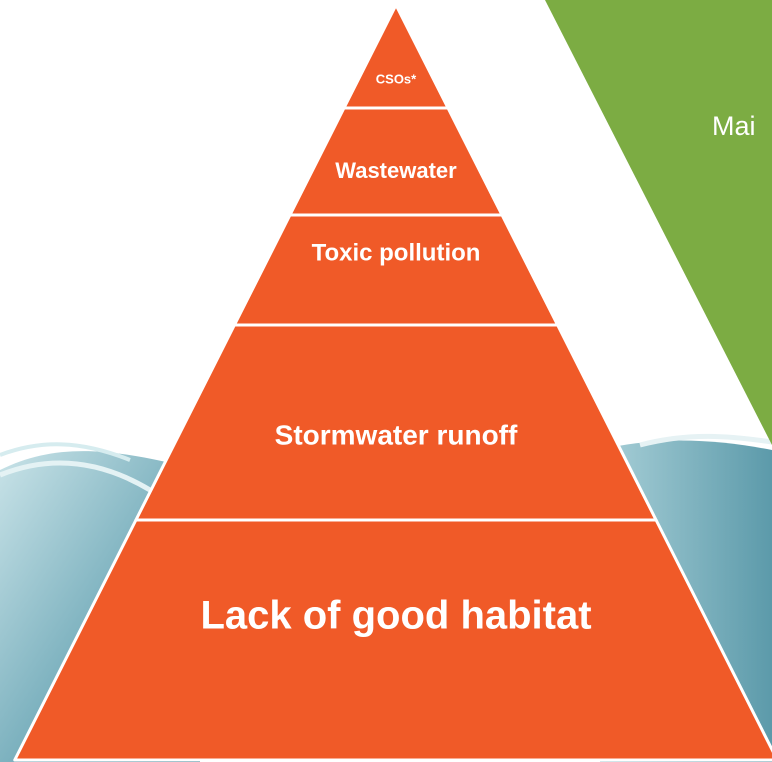  Describe the element at coordinates (396, 170) in the screenshot. I see `level-label: Wastewater` at that location.